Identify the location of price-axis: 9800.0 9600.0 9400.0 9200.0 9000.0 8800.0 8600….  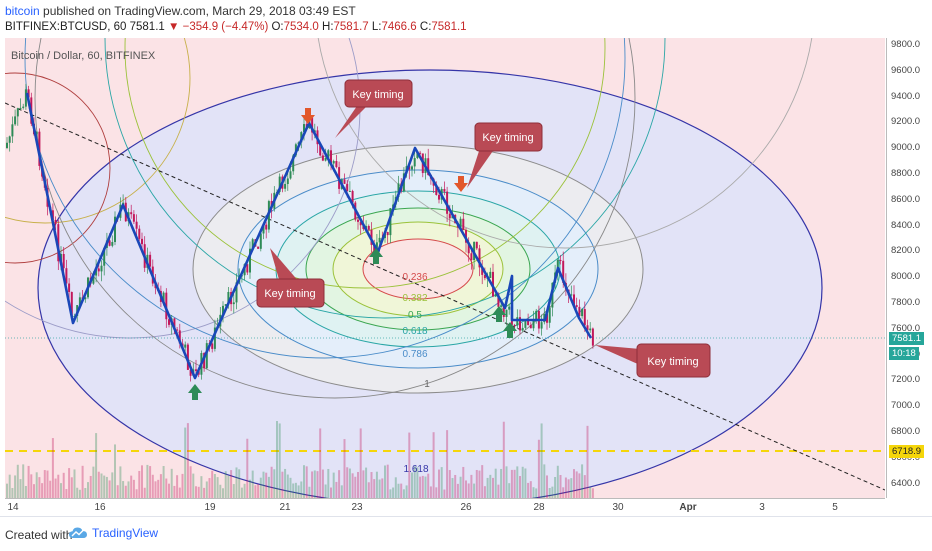
(909, 268).